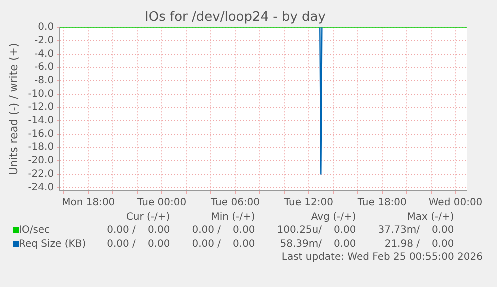 The width and height of the screenshot is (497, 287). I want to click on y-tick-label: -6.0, so click(44, 68).